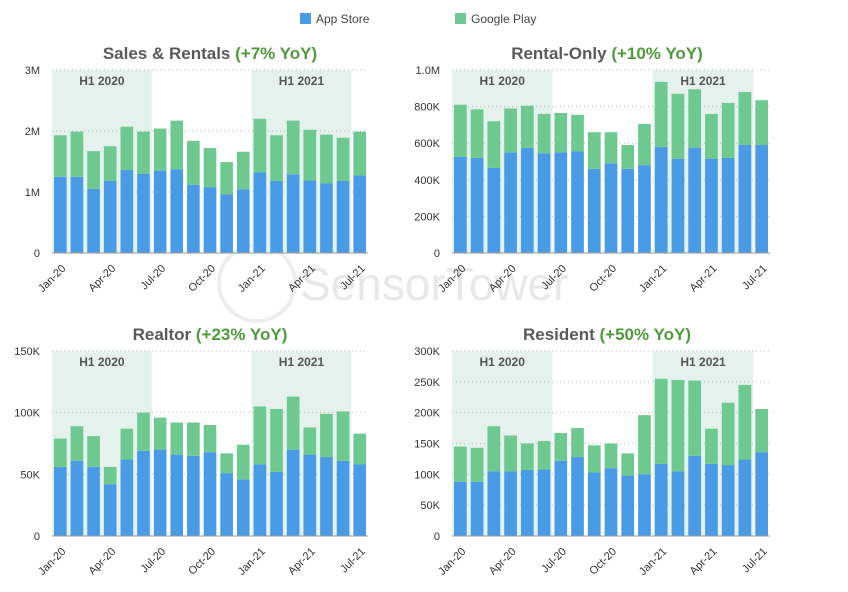 The height and width of the screenshot is (592, 848). I want to click on x-tick-label: Jan-21, so click(252, 279).